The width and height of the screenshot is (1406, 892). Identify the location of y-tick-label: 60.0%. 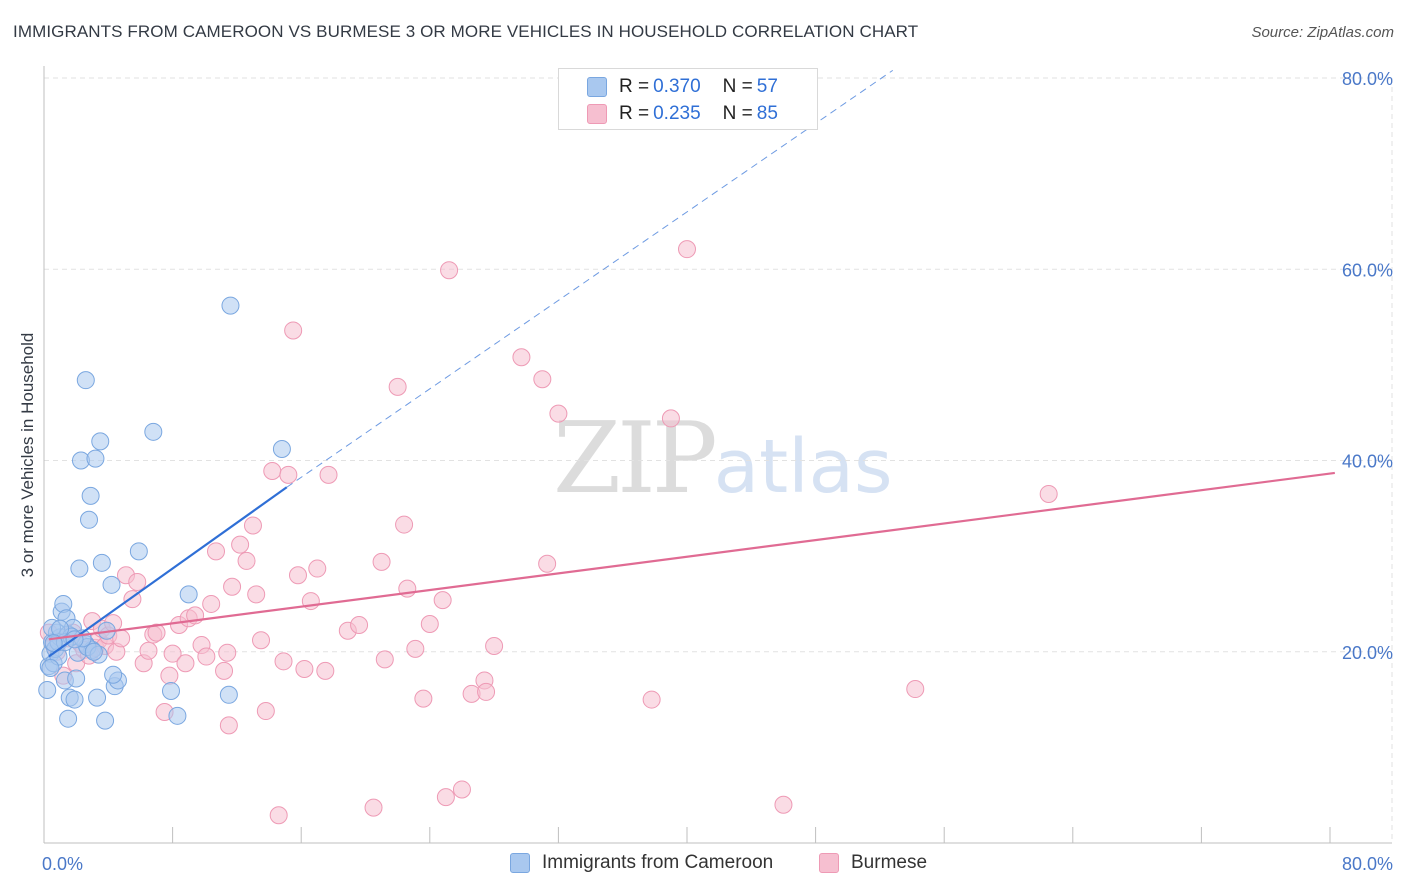
(1367, 270).